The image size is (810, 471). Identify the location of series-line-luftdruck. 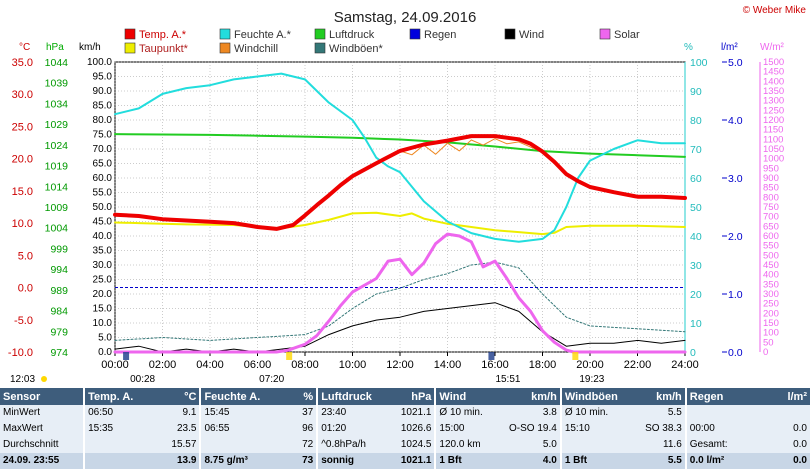
(400, 145).